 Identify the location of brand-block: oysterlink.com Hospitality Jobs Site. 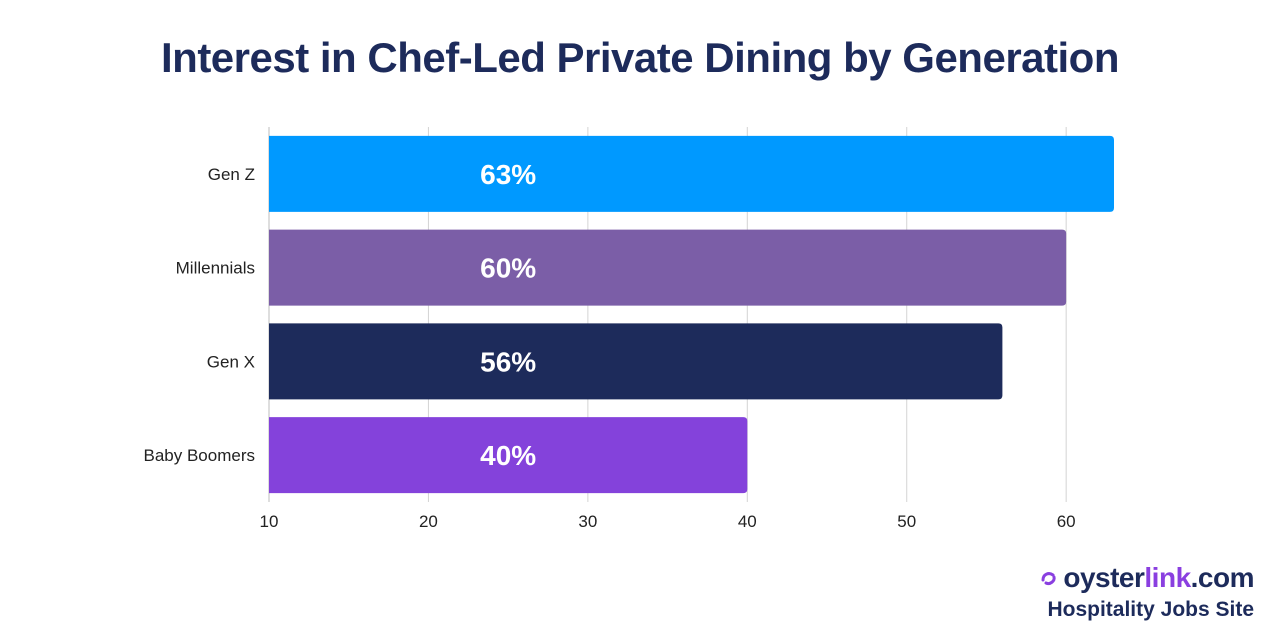
(1147, 592).